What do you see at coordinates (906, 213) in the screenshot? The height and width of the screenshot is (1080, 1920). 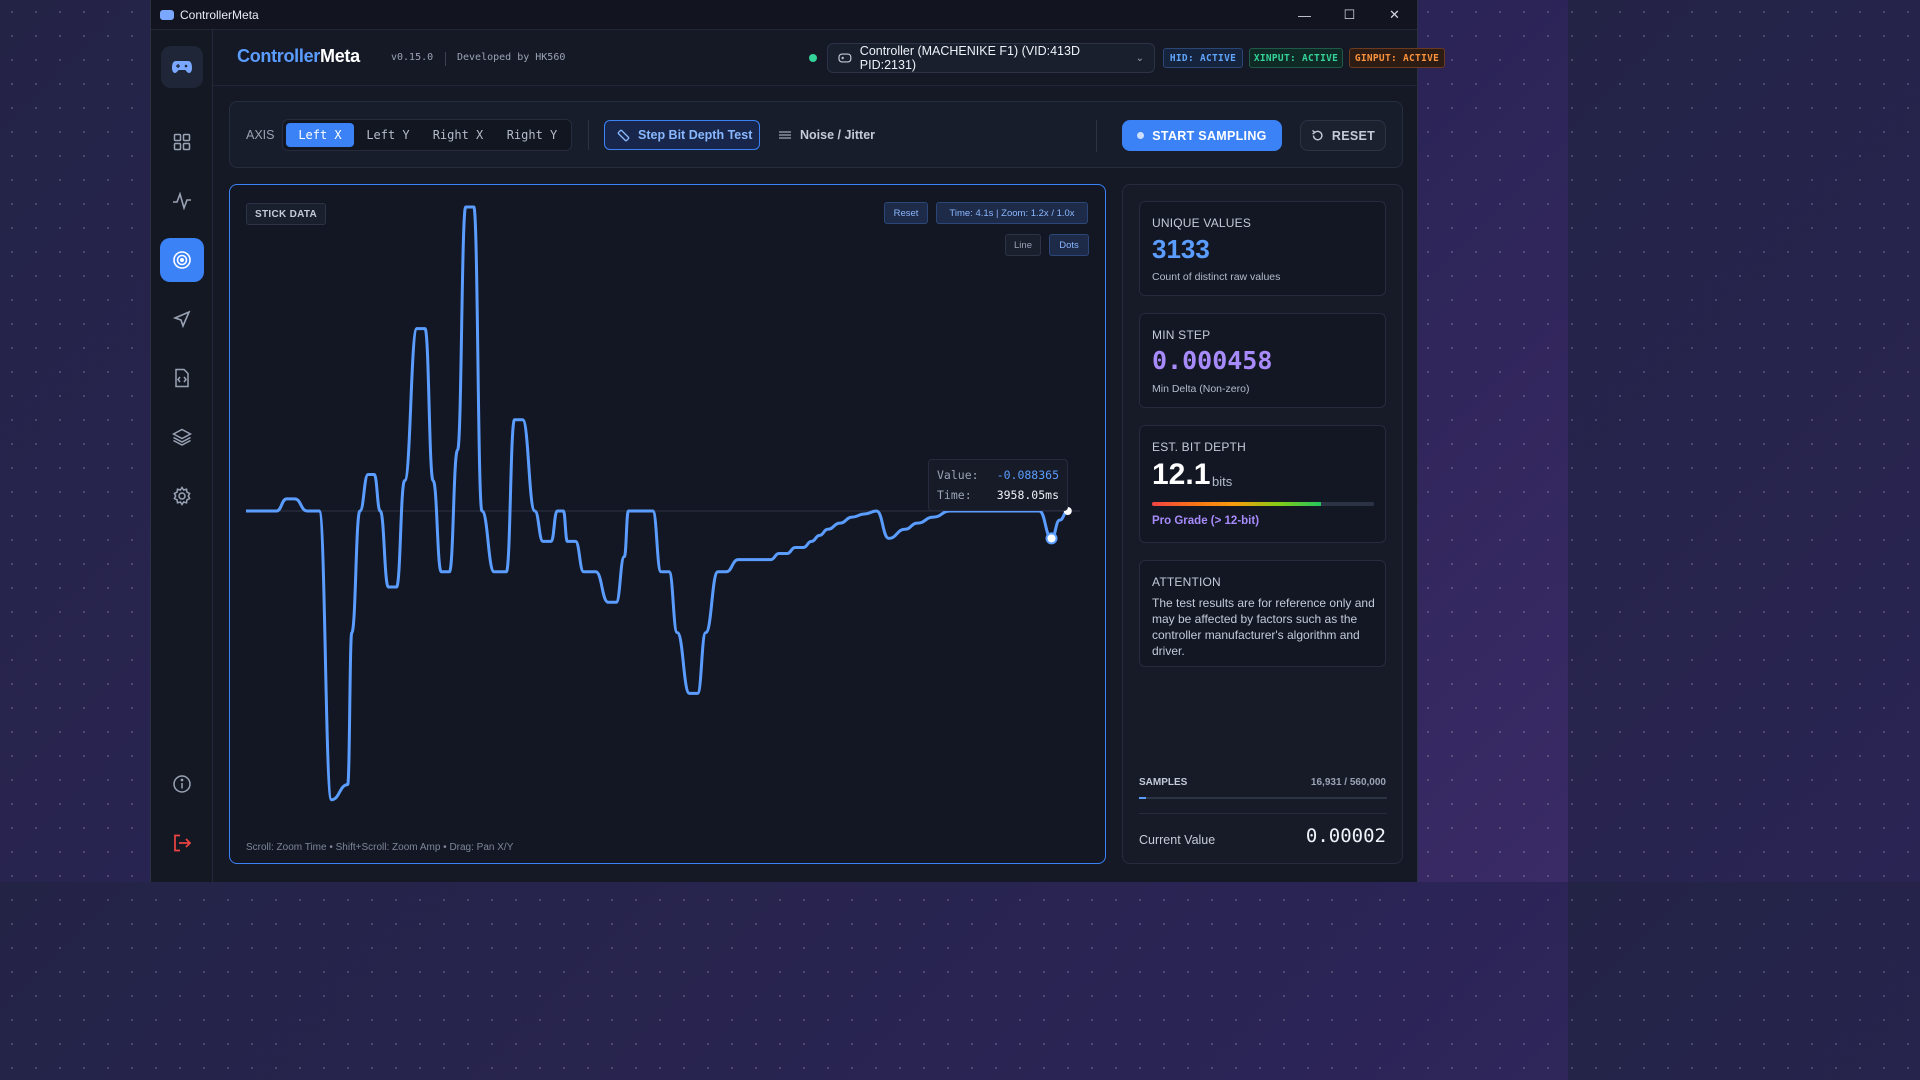 I see `chart-reset-button: Reset` at bounding box center [906, 213].